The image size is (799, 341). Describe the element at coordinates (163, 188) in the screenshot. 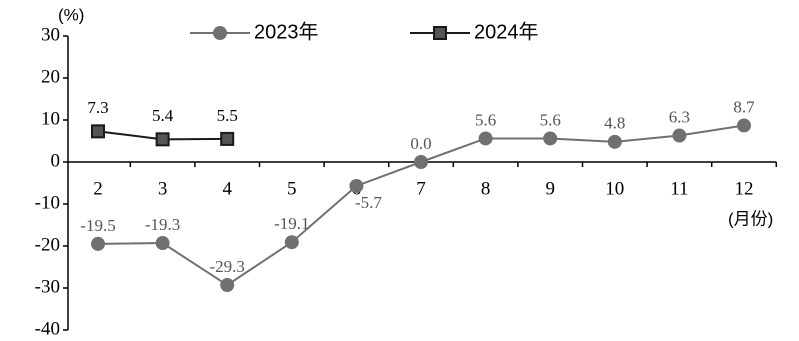

I see `x-tick-label: 3` at that location.